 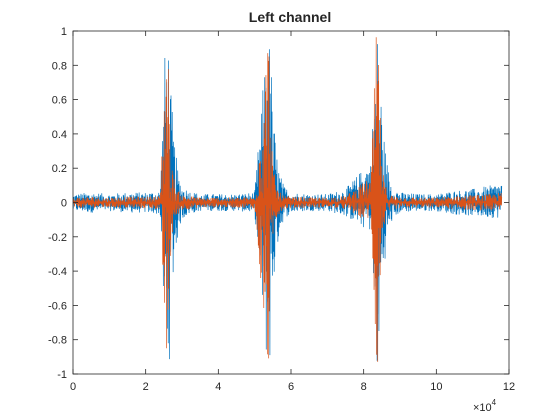 I want to click on x-tick-label: 10, so click(x=436, y=387).